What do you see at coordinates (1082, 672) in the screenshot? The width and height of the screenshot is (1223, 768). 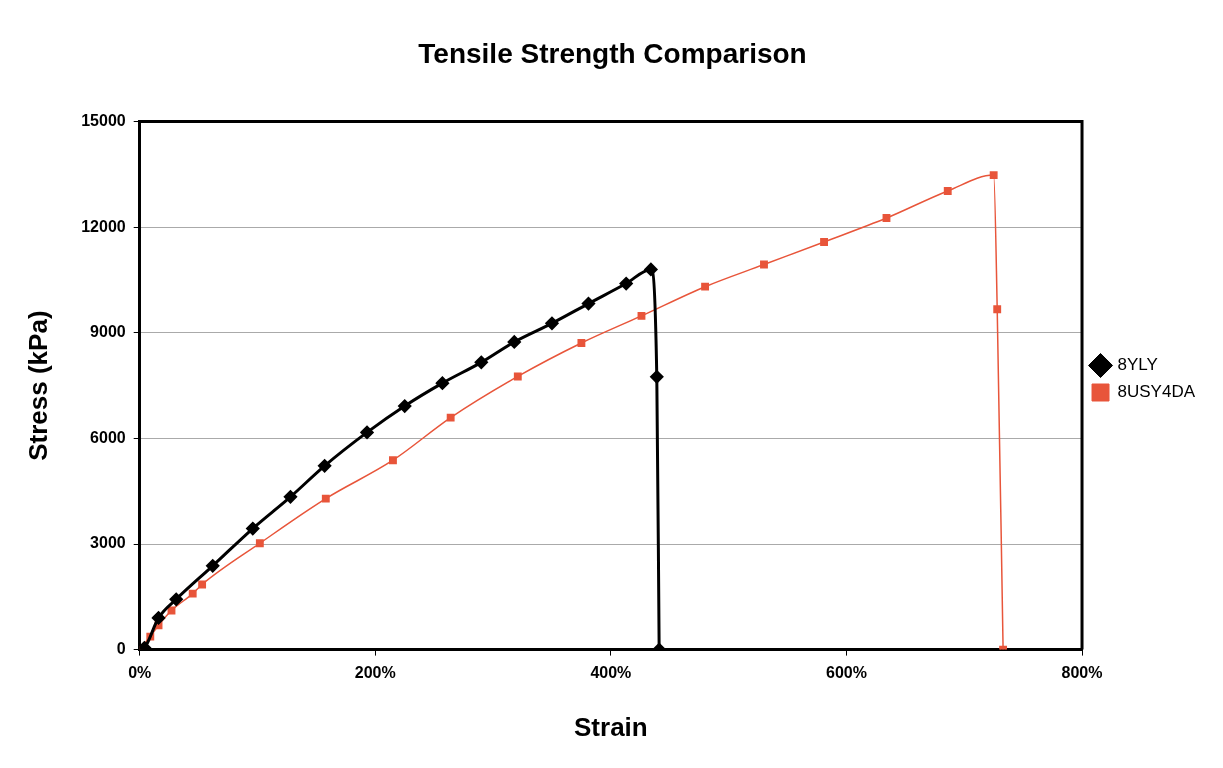 I see `x-tick-label: 800%` at bounding box center [1082, 672].